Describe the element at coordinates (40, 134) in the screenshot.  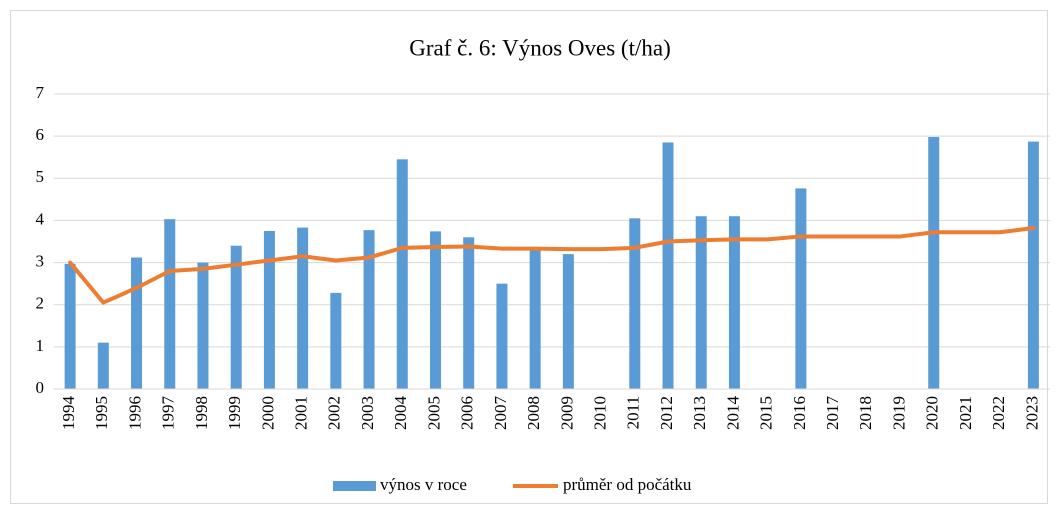
I see `y-tick-label: 6` at that location.